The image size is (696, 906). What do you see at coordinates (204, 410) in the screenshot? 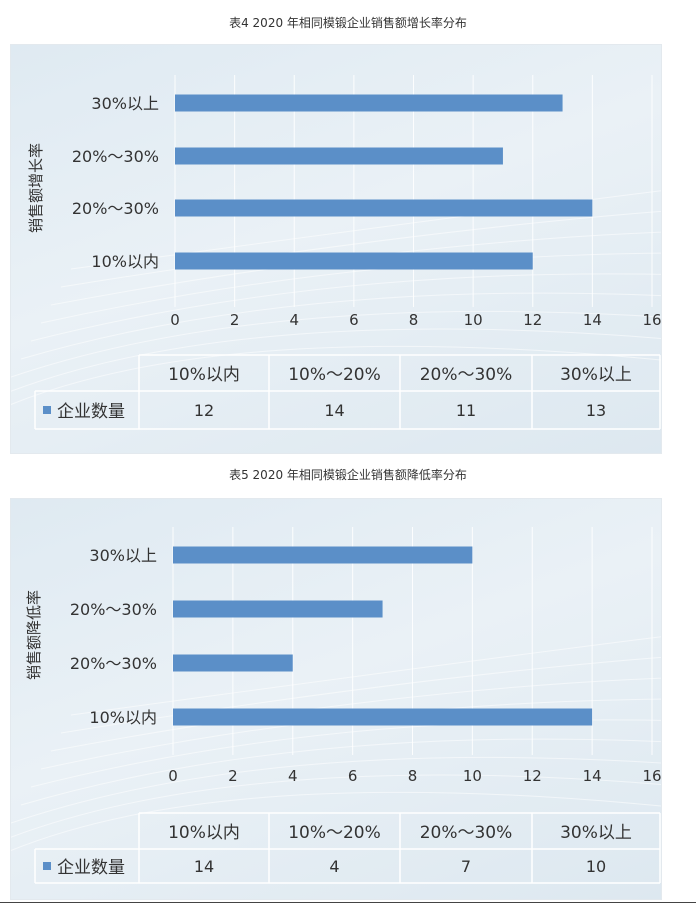
I see `table-cell-value: 12` at bounding box center [204, 410].